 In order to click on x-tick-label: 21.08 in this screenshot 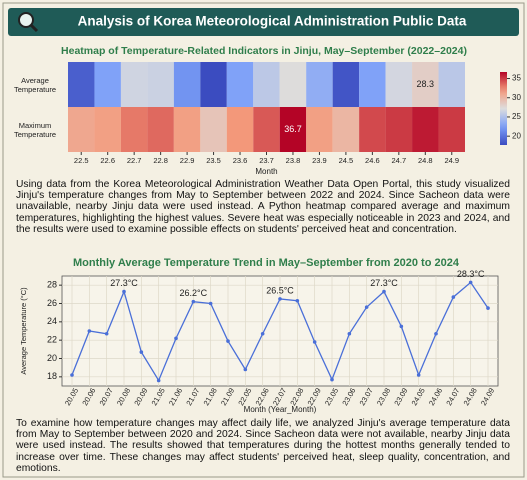, I will do `click(210, 396)`.